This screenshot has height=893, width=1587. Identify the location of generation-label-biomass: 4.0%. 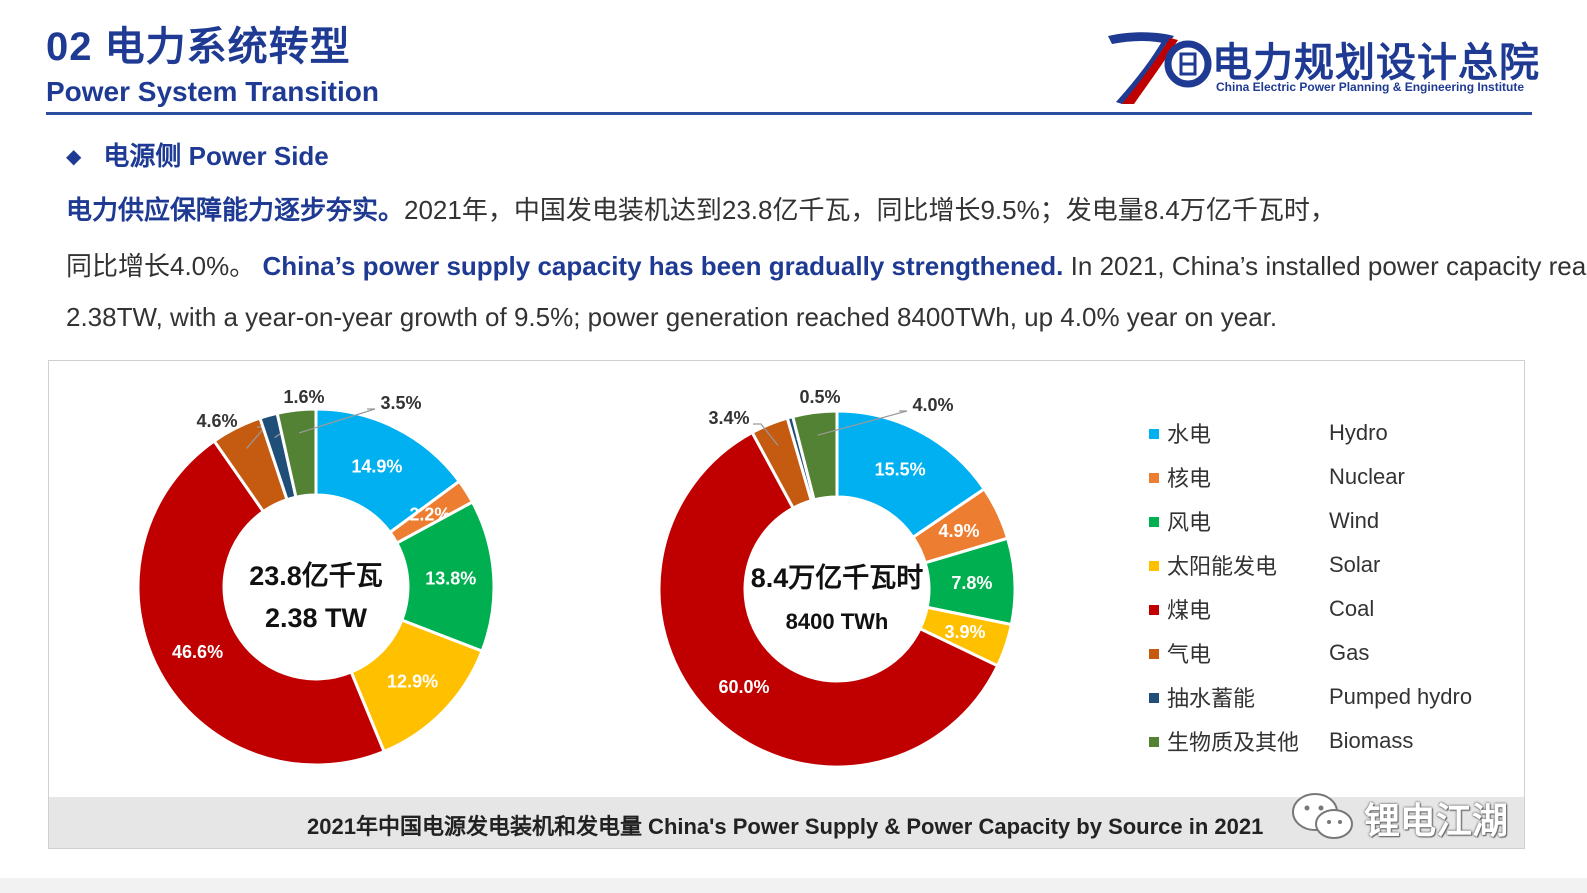
(932, 405).